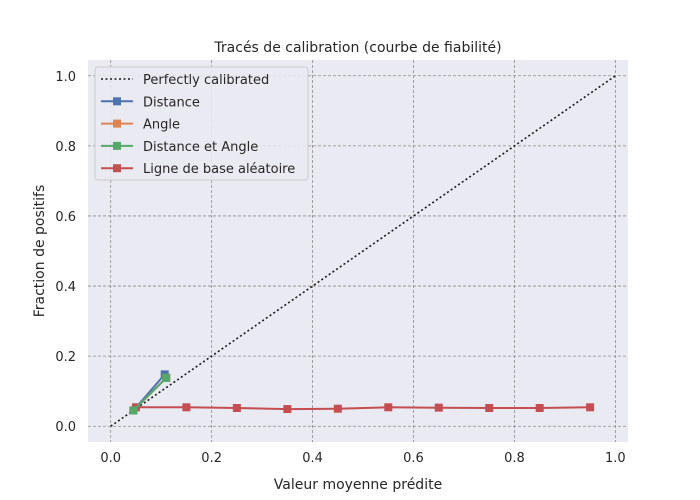 This screenshot has height=500, width=700. I want to click on legend-item: Angle, so click(140, 125).